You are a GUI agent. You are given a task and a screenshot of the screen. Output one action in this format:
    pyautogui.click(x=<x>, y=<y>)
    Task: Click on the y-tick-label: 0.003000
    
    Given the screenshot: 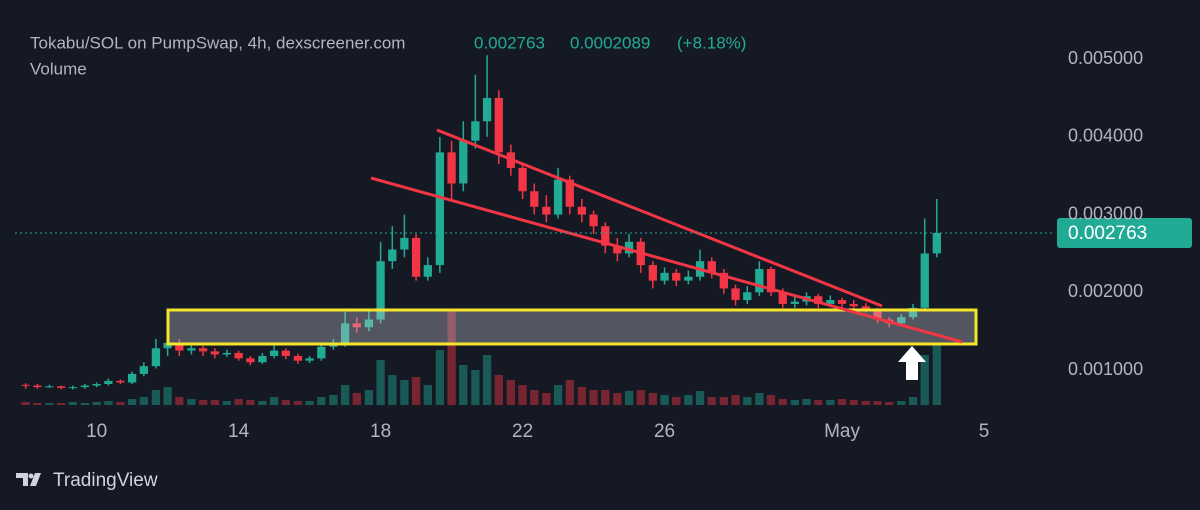 What is the action you would take?
    pyautogui.click(x=1105, y=213)
    